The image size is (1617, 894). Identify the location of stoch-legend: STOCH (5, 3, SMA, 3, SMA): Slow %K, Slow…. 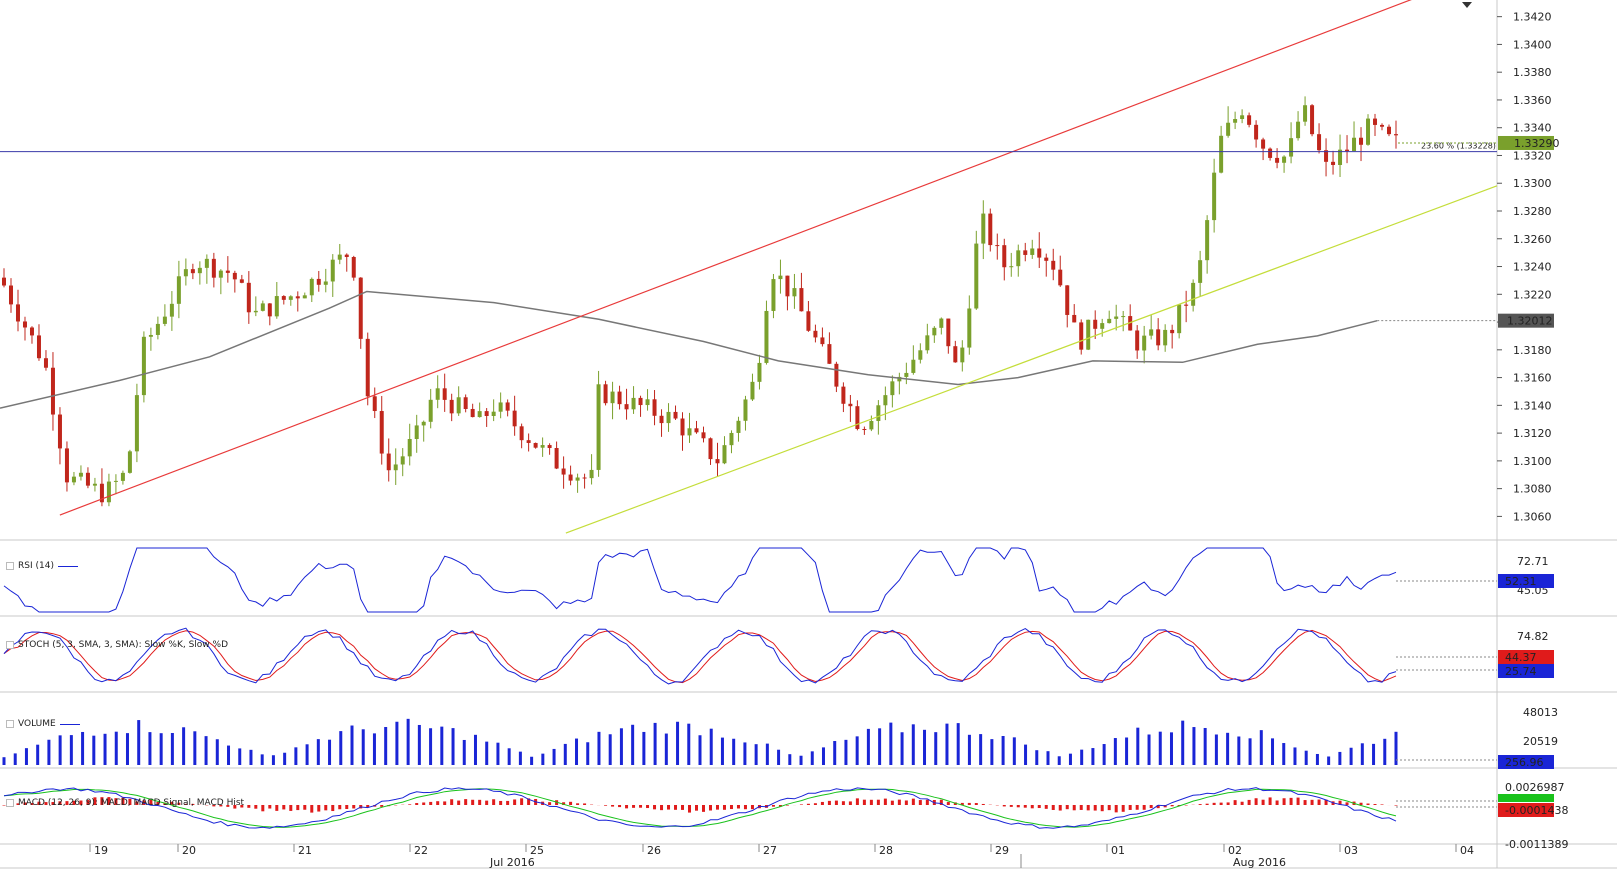
(117, 645).